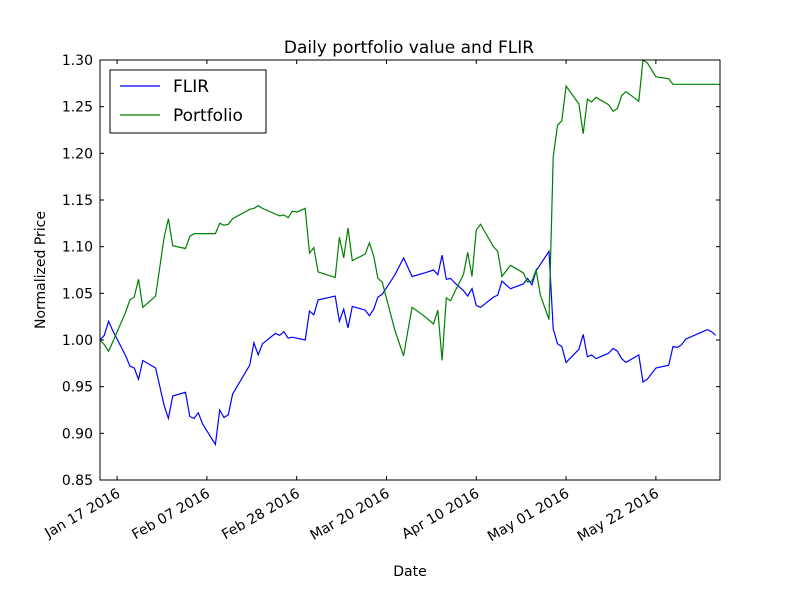 This screenshot has width=800, height=600. Describe the element at coordinates (409, 48) in the screenshot. I see `chart-title: Daily portfolio value and FLIR` at that location.